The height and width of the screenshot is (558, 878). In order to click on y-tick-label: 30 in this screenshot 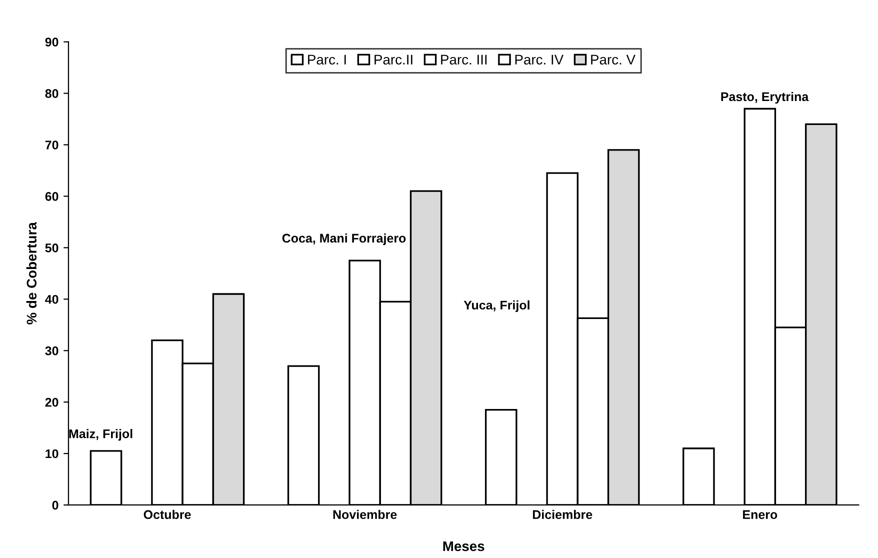, I will do `click(51, 351)`.